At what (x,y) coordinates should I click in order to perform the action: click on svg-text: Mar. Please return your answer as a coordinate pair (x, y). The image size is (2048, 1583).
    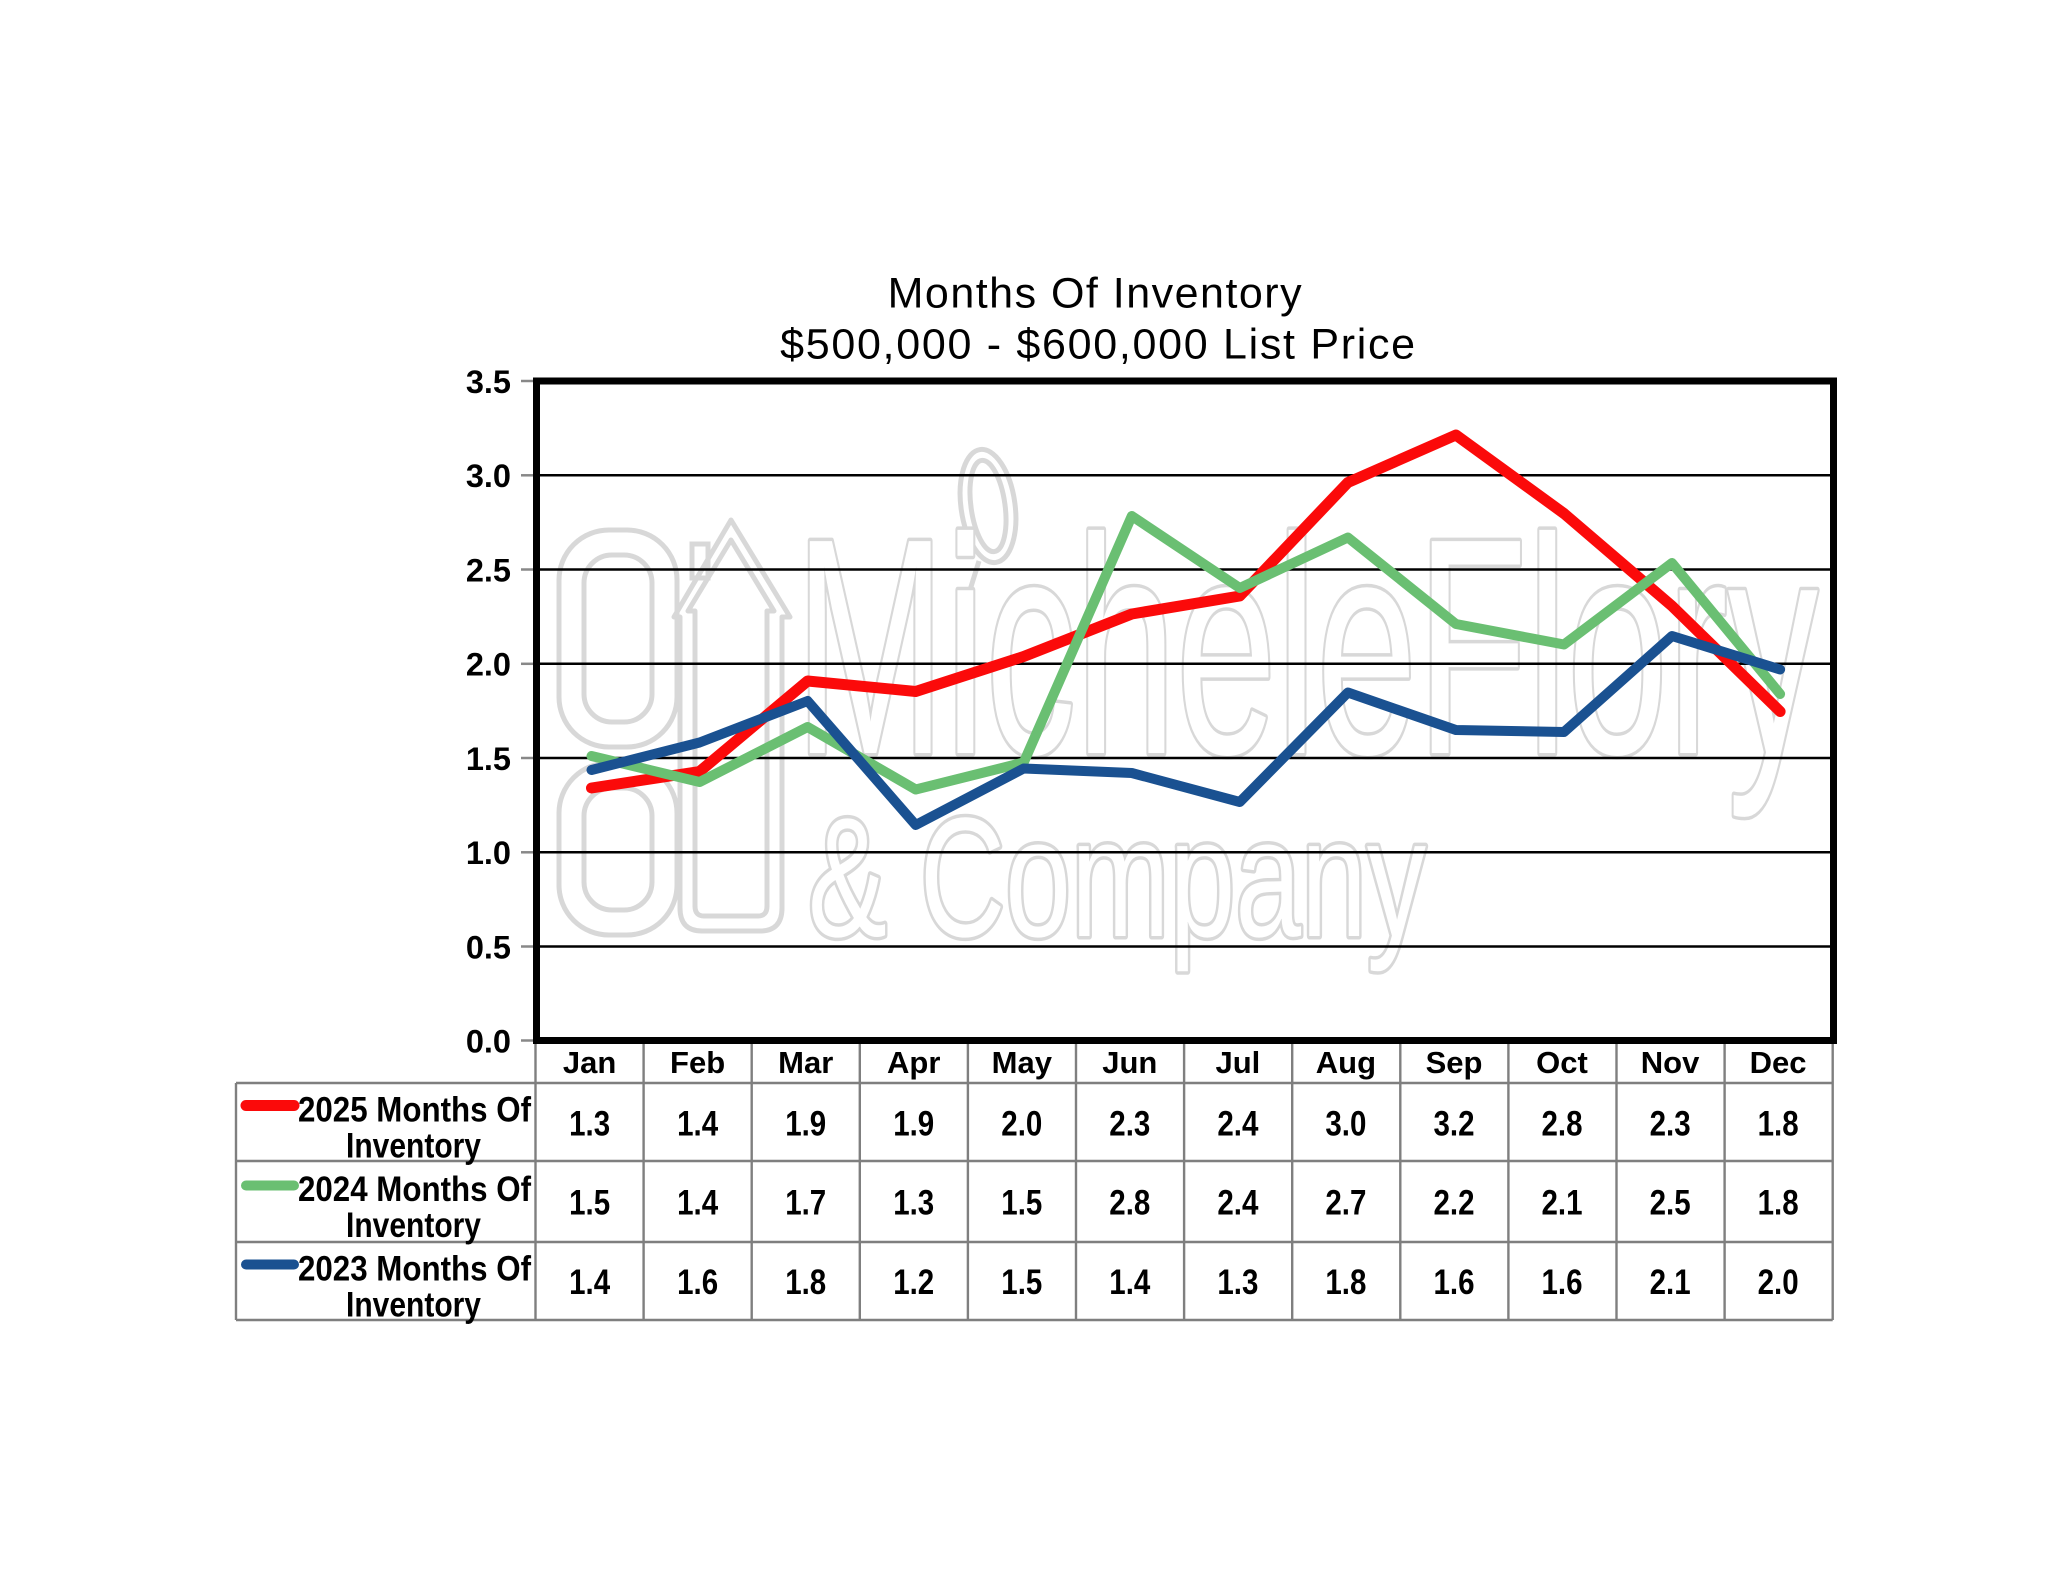
    Looking at the image, I should click on (805, 1062).